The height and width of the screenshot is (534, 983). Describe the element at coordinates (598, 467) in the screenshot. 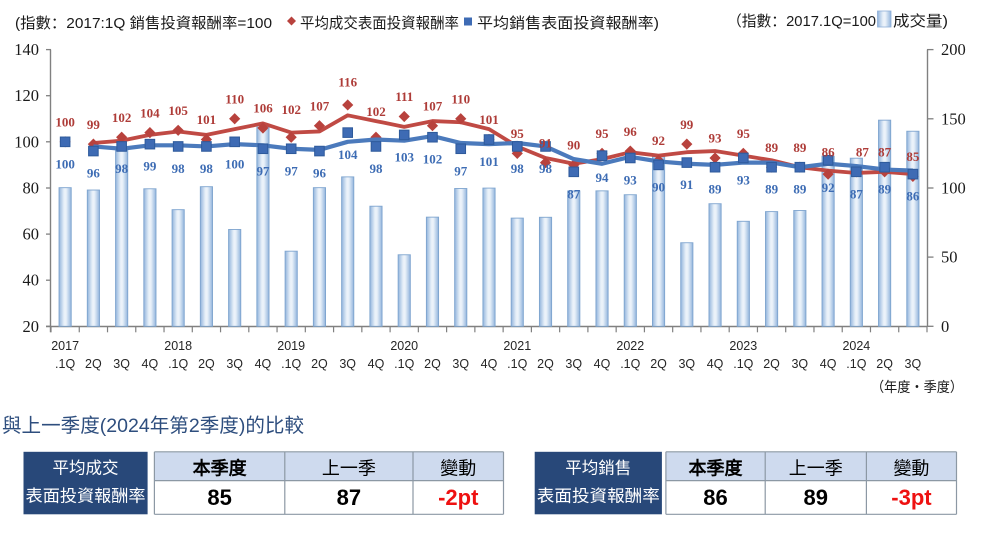

I see `svg-text: 平均銷售` at that location.